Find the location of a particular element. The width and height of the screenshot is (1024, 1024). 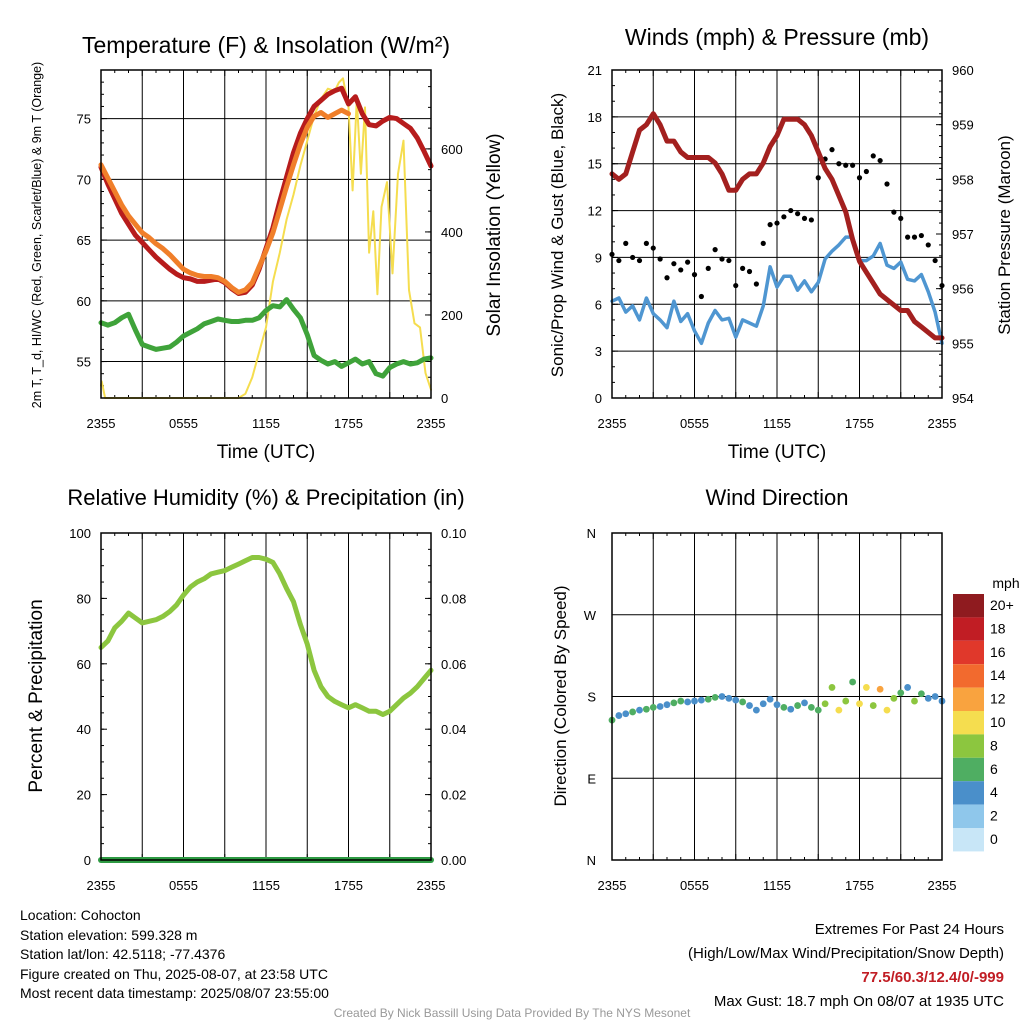

legend-label: 12 is located at coordinates (998, 699).